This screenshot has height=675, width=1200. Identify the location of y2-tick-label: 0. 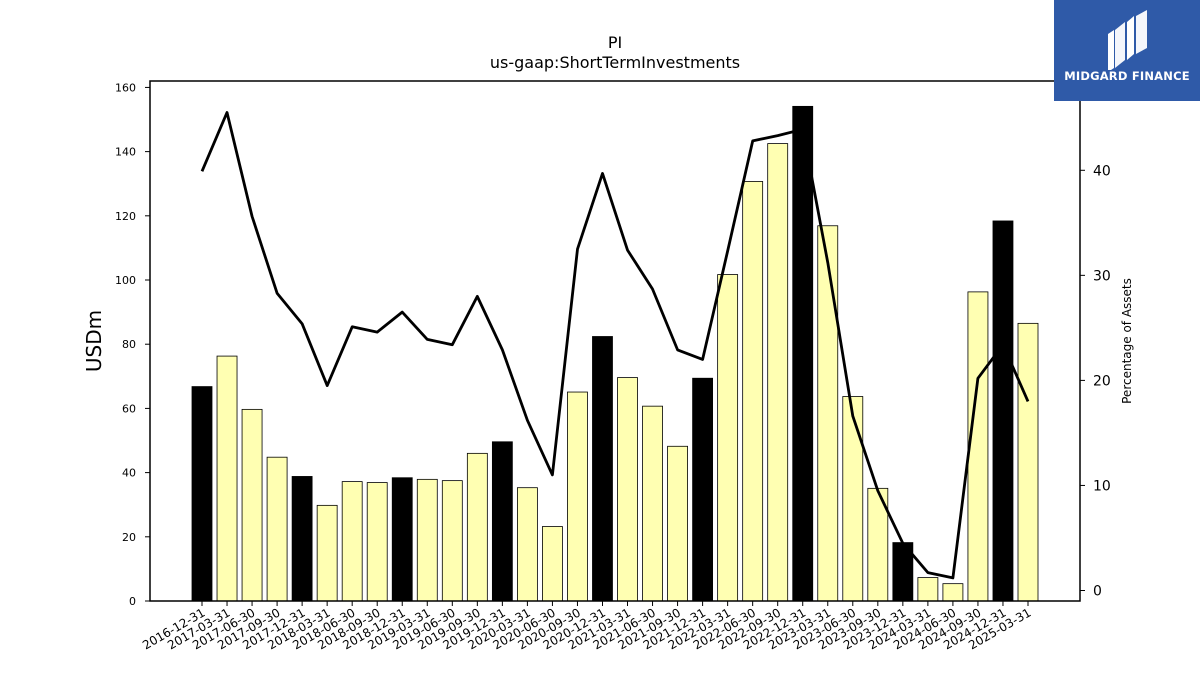
(1097, 591).